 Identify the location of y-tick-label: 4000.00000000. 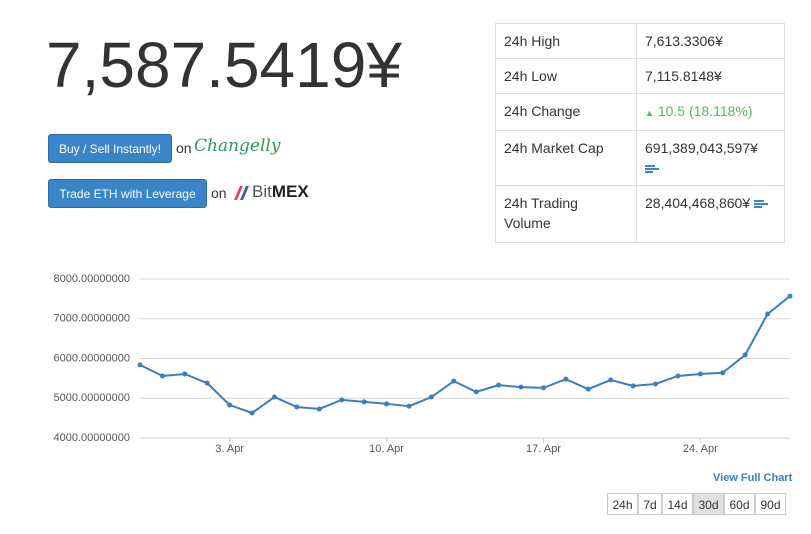
(92, 438).